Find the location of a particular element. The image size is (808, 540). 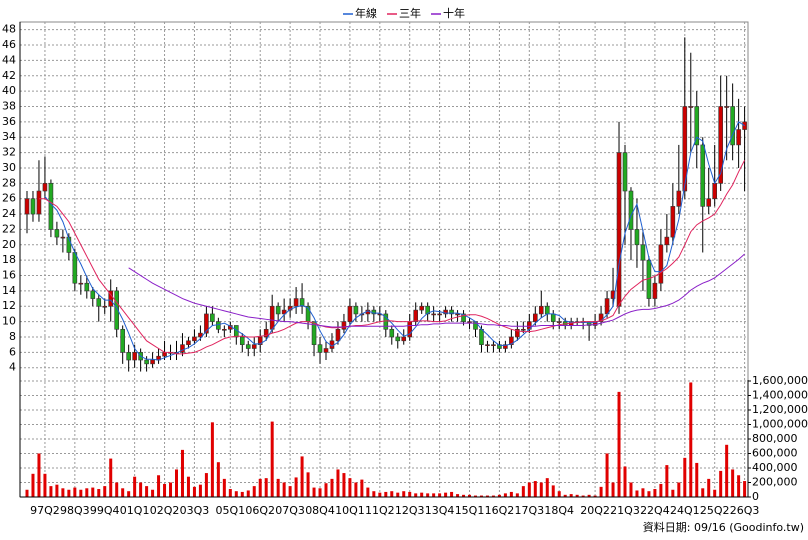

x-tick-label: 03Q3 is located at coordinates (195, 510).